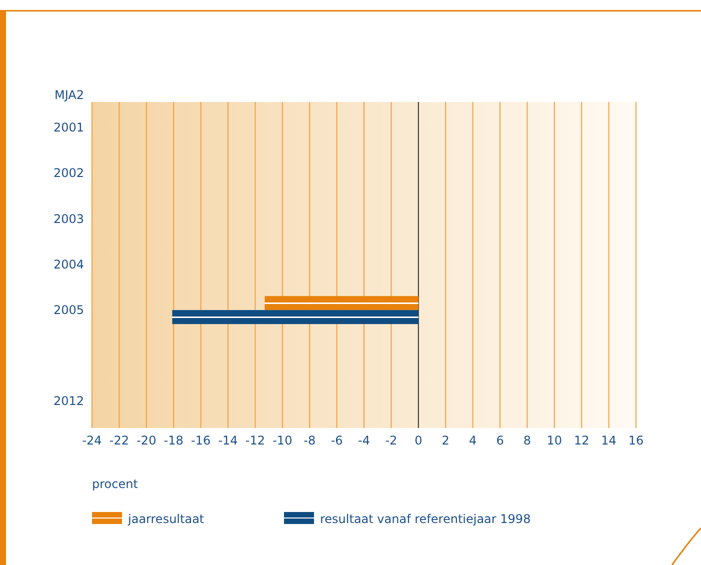 Image resolution: width=701 pixels, height=565 pixels. What do you see at coordinates (608, 441) in the screenshot?
I see `x-tick-label: 14` at bounding box center [608, 441].